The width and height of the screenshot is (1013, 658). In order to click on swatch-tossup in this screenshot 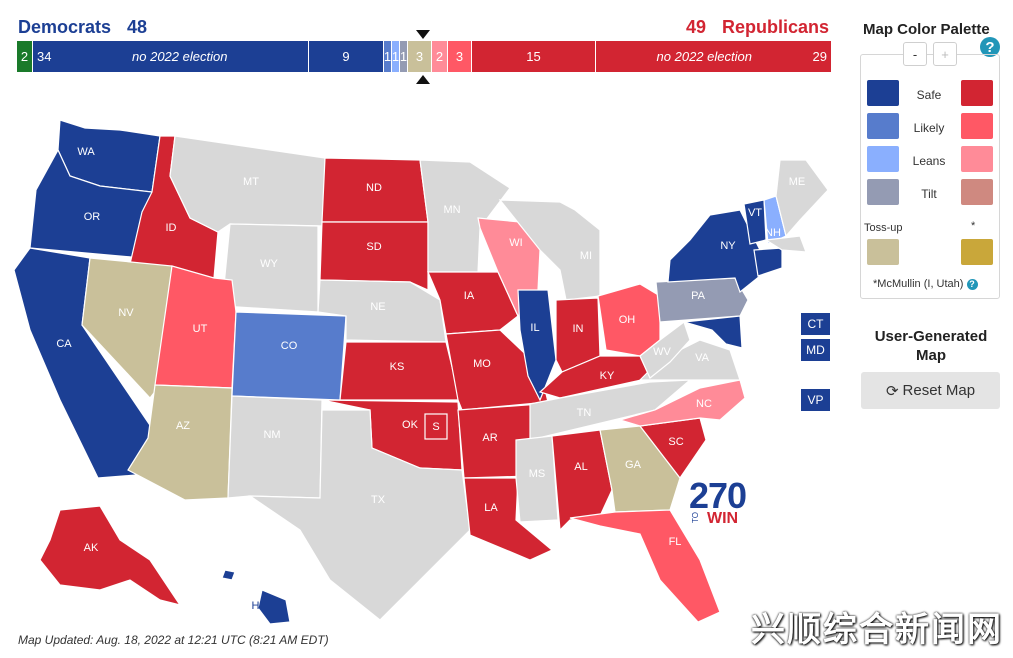, I will do `click(883, 252)`.